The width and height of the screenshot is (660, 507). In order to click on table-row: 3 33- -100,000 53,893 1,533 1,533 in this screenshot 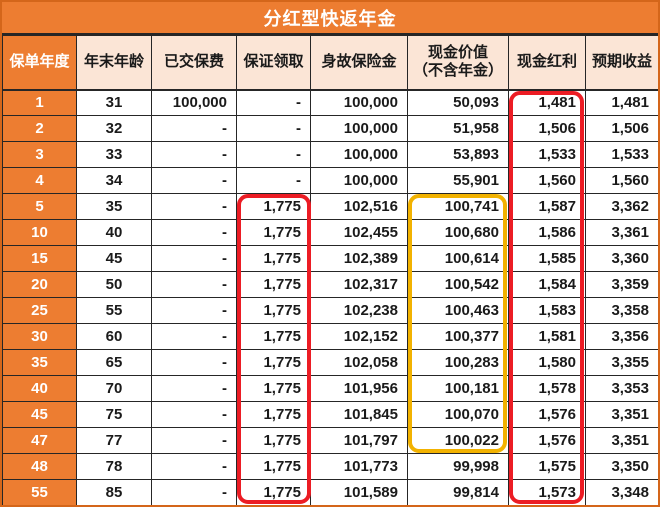, I will do `click(330, 154)`.